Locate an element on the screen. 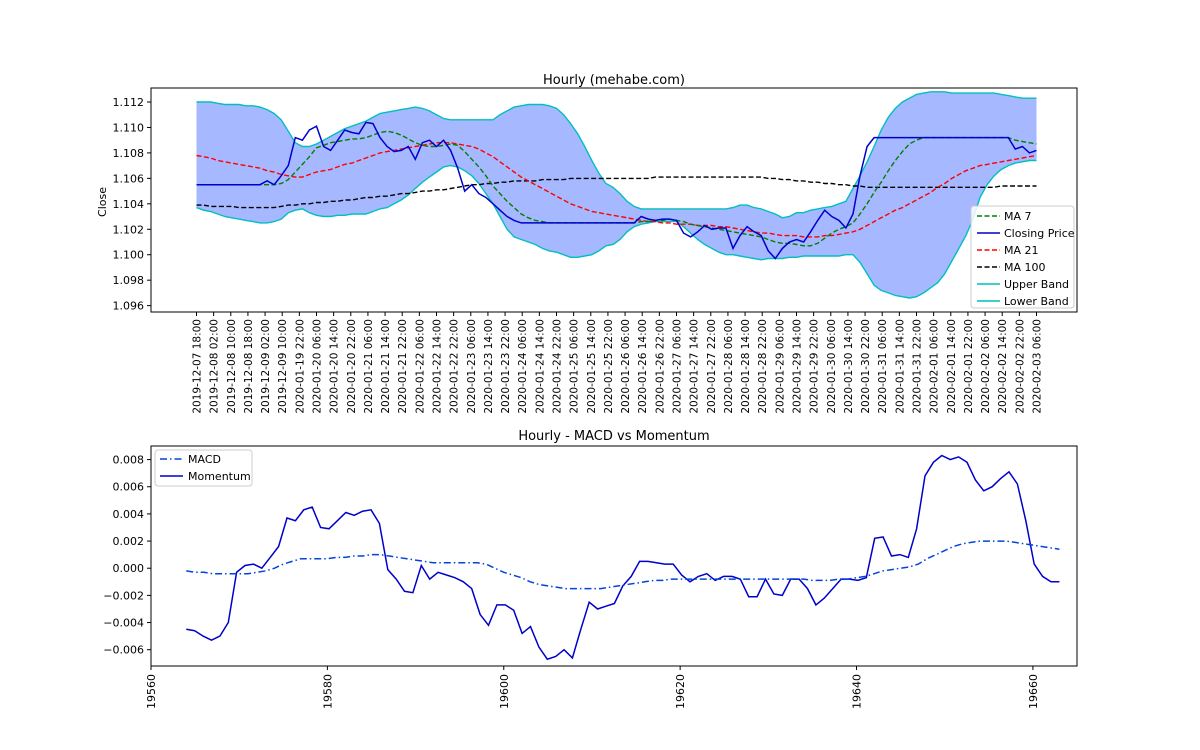 The height and width of the screenshot is (750, 1200). x-tick-label: 2020-02-03 06:00 is located at coordinates (1038, 366).